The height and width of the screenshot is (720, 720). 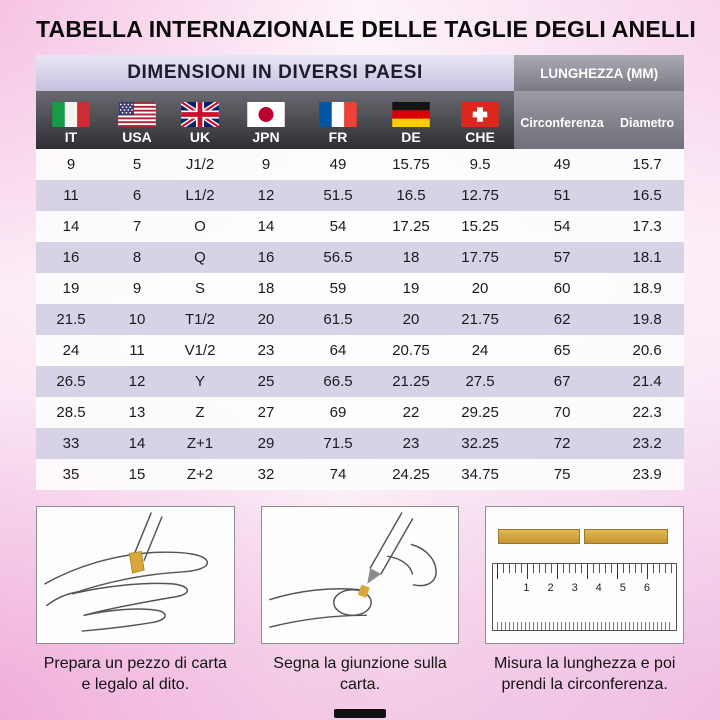 I want to click on italy-flag-icon, so click(x=71, y=114).